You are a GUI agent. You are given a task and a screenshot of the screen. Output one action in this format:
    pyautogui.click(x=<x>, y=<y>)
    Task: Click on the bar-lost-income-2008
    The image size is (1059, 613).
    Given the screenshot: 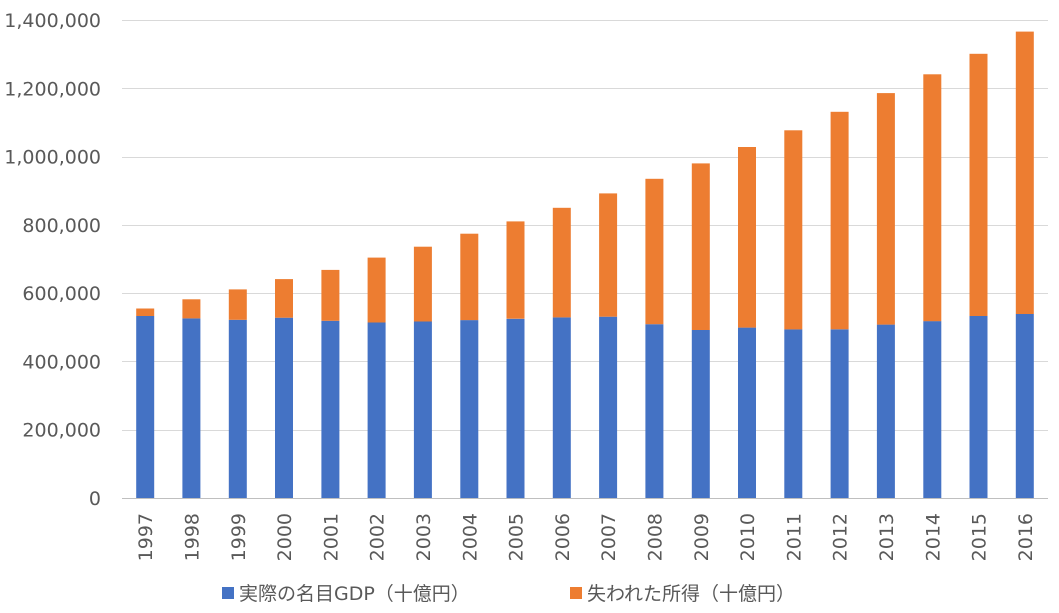 What is the action you would take?
    pyautogui.click(x=654, y=251)
    